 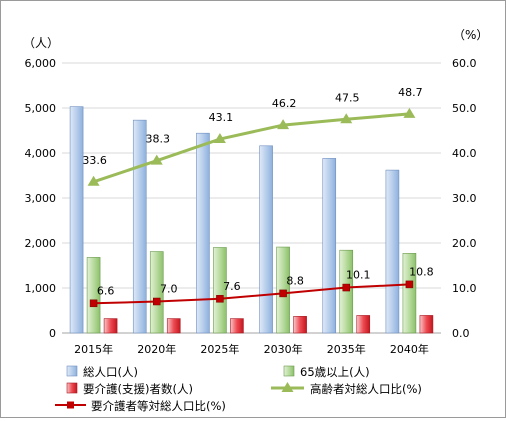 I want to click on x-tick-label: 2040年, so click(x=409, y=349).